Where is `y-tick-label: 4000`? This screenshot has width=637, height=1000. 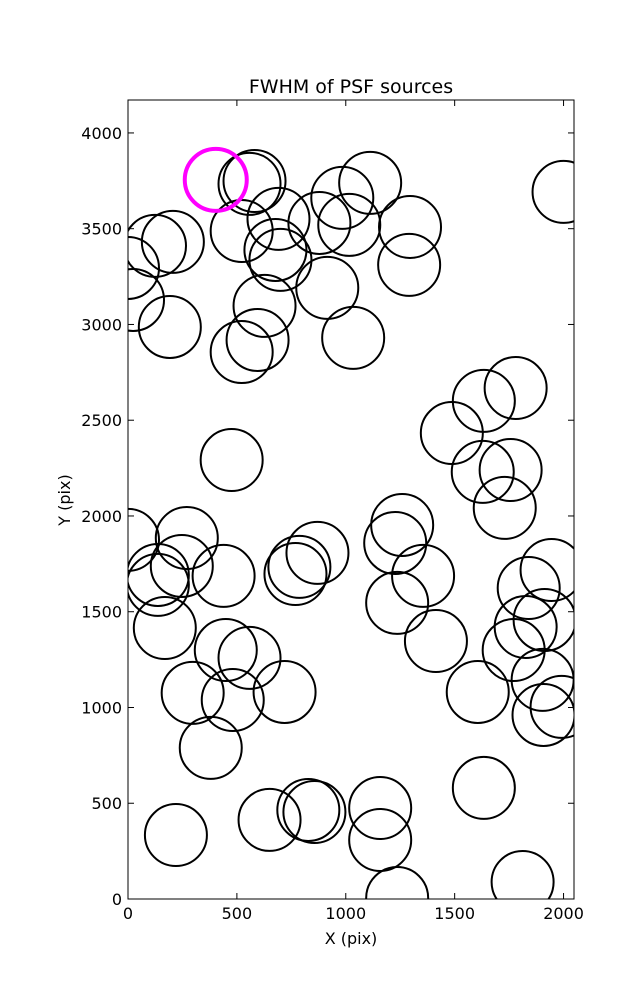
y-tick-label: 4000 is located at coordinates (101, 133).